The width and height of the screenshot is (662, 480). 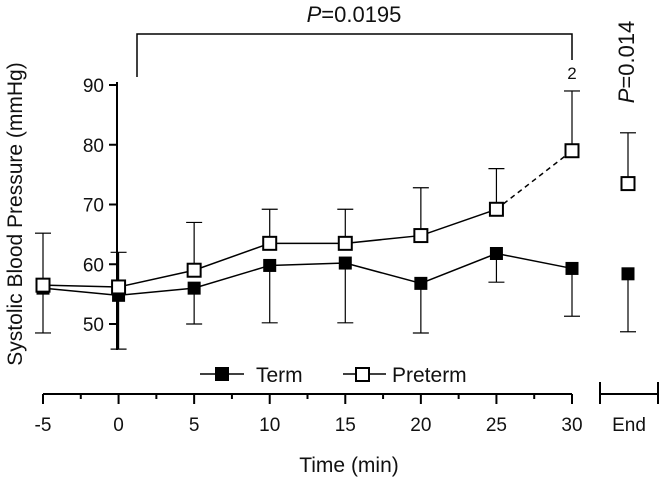 What do you see at coordinates (429, 375) in the screenshot?
I see `legend-preterm-label: Preterm` at bounding box center [429, 375].